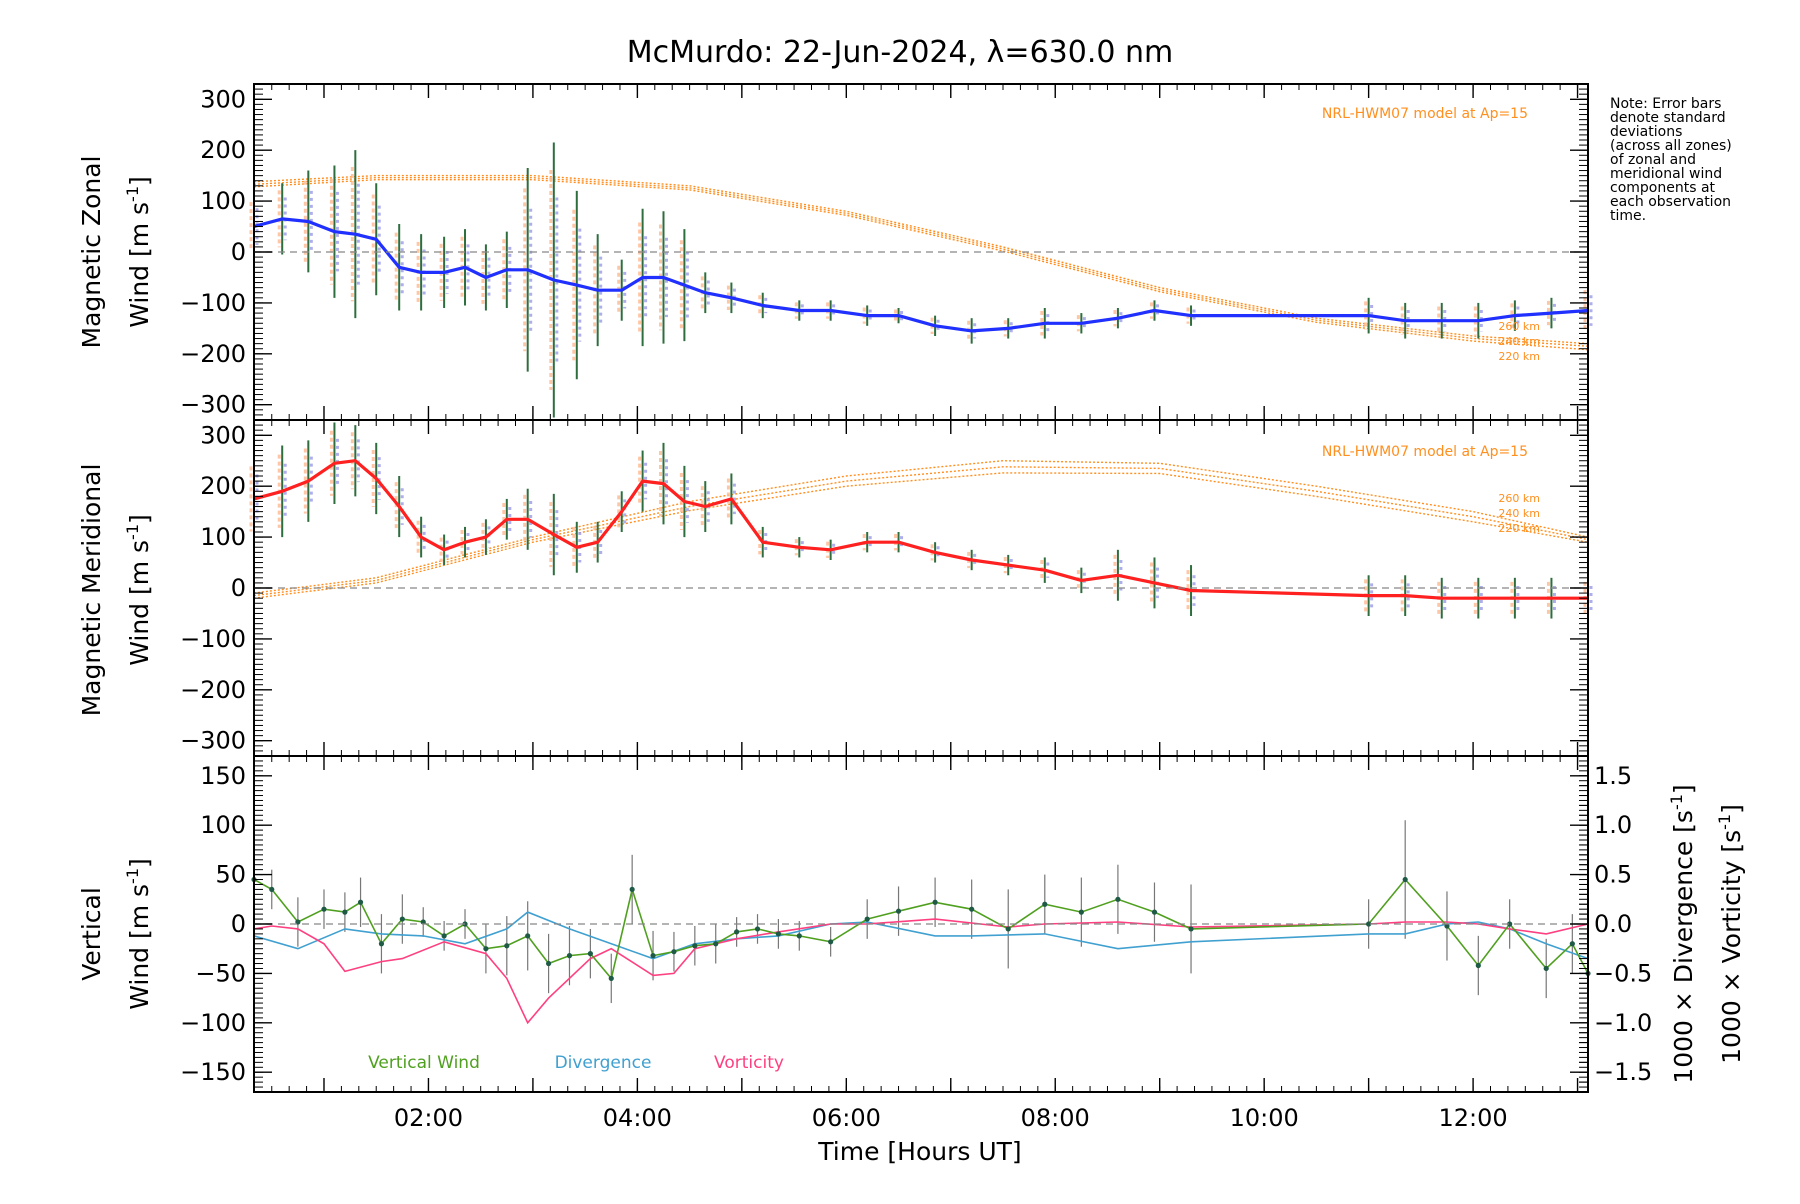 The height and width of the screenshot is (1204, 1800). I want to click on vertical-error-bars, so click(921, 912).